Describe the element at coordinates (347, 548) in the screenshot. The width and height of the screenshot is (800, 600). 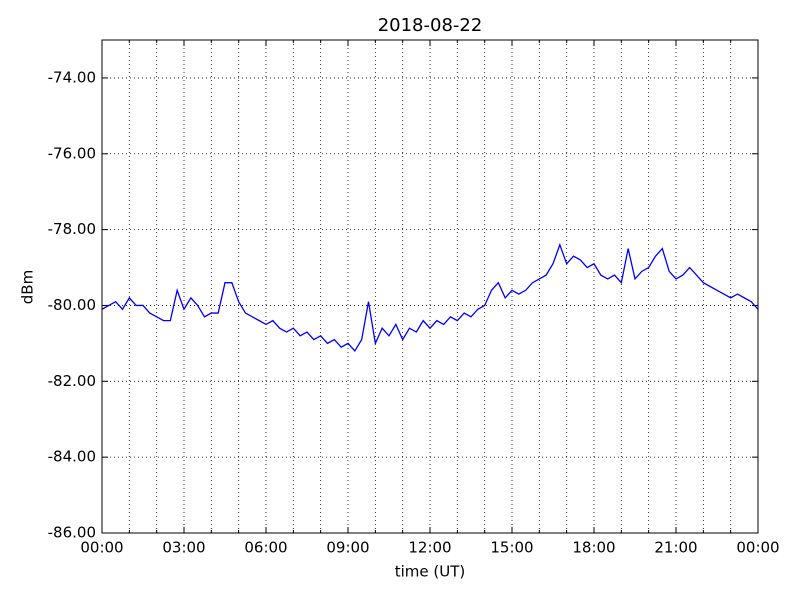
I see `x-tick-label: 09:00` at that location.